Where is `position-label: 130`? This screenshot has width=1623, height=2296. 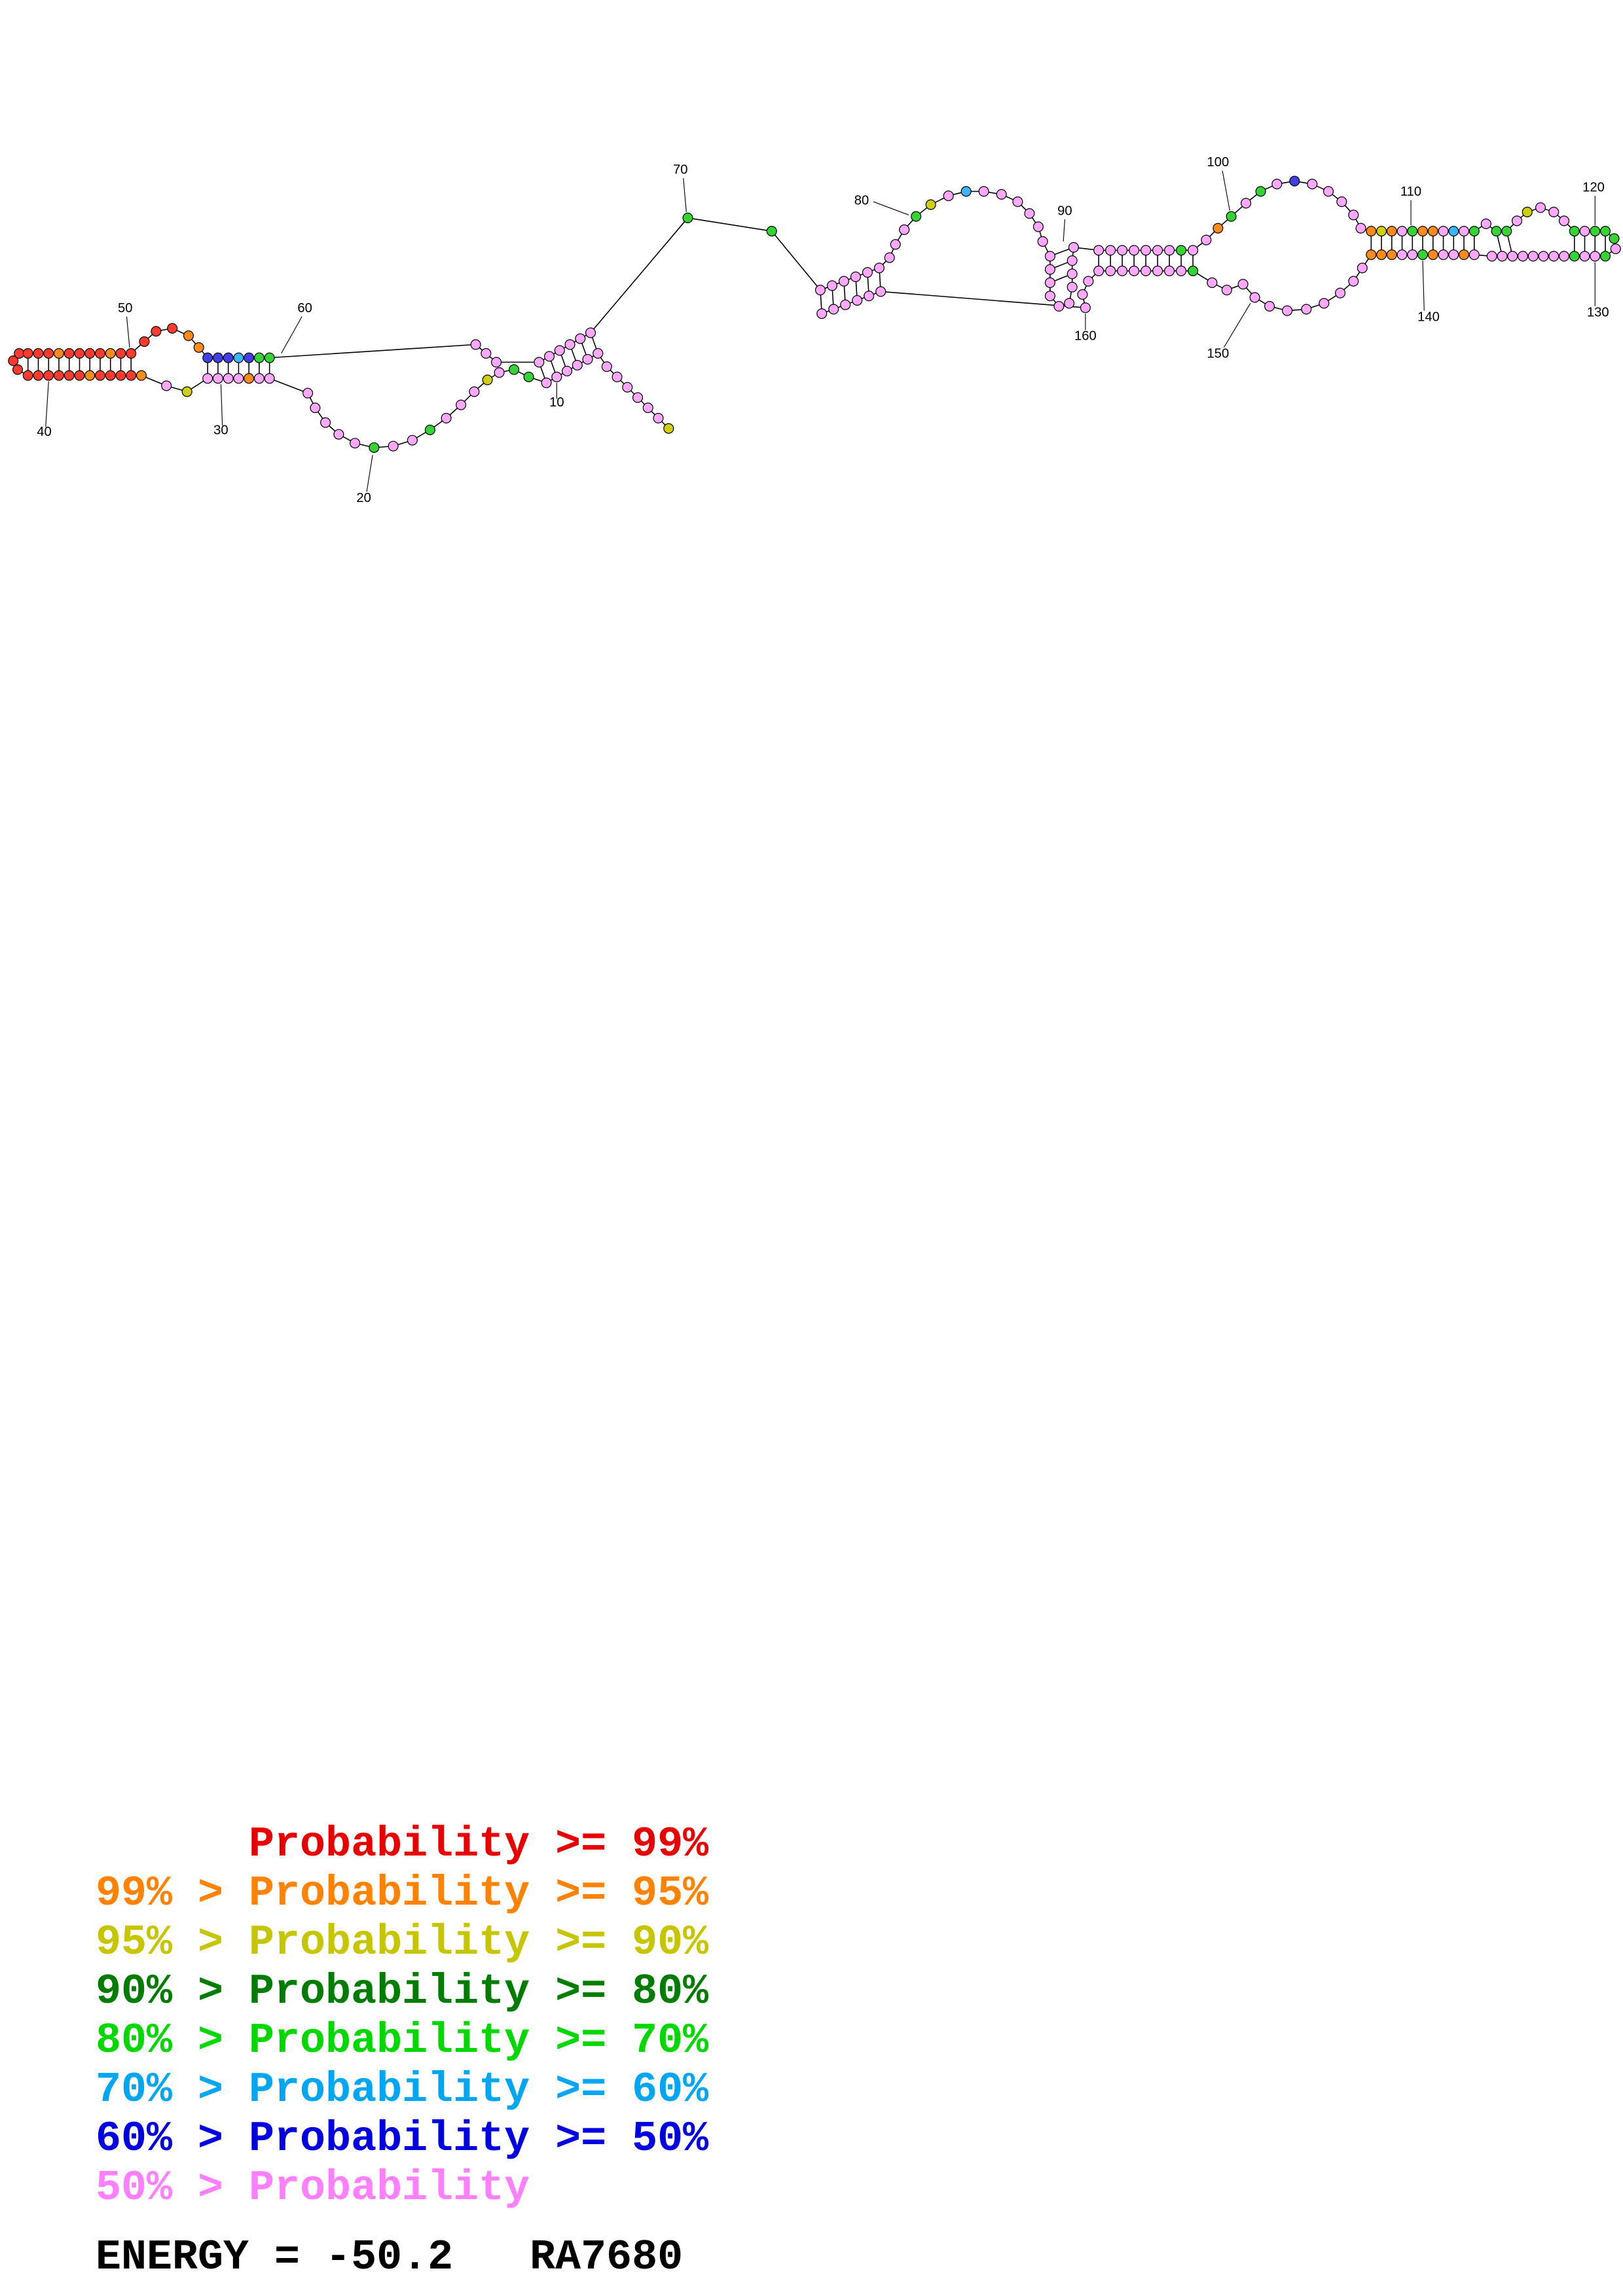 position-label: 130 is located at coordinates (1598, 313).